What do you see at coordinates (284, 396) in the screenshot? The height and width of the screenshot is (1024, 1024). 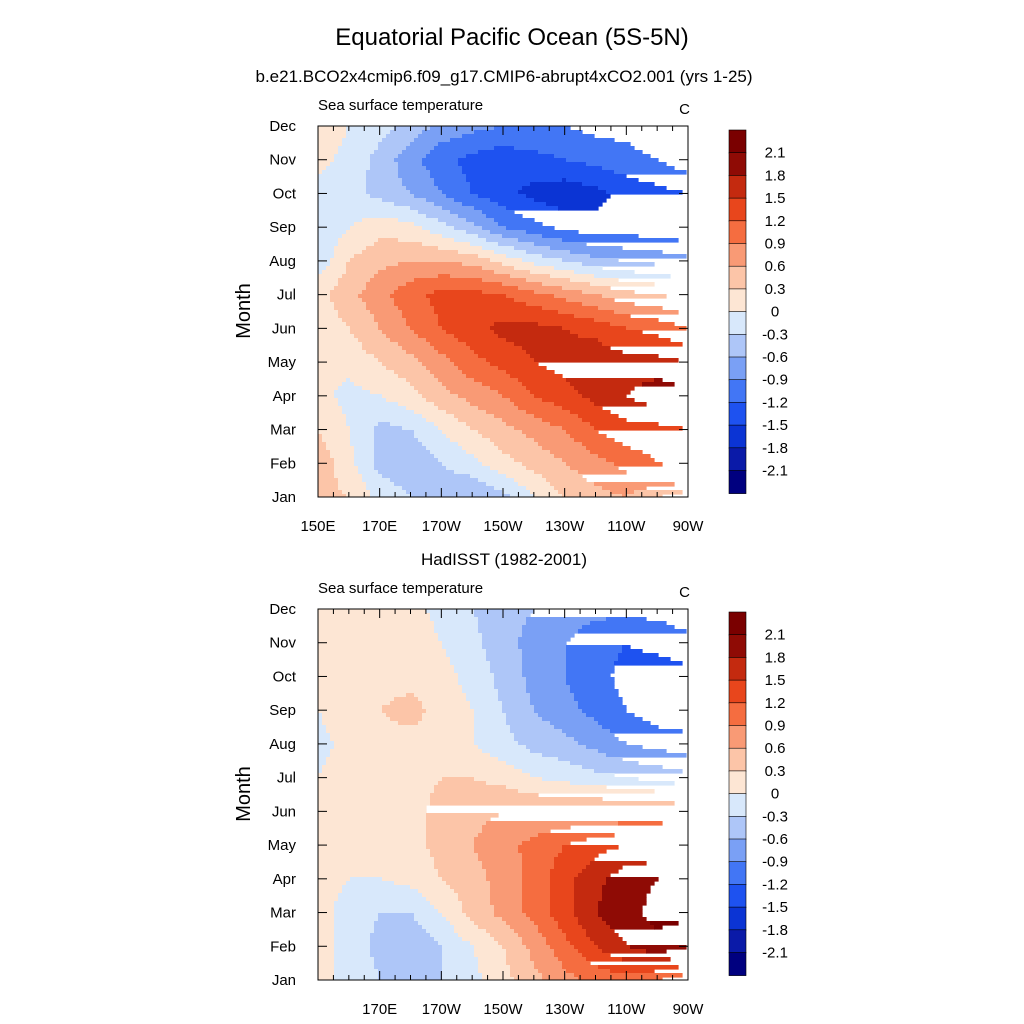 I see `y-tick-label: Apr` at bounding box center [284, 396].